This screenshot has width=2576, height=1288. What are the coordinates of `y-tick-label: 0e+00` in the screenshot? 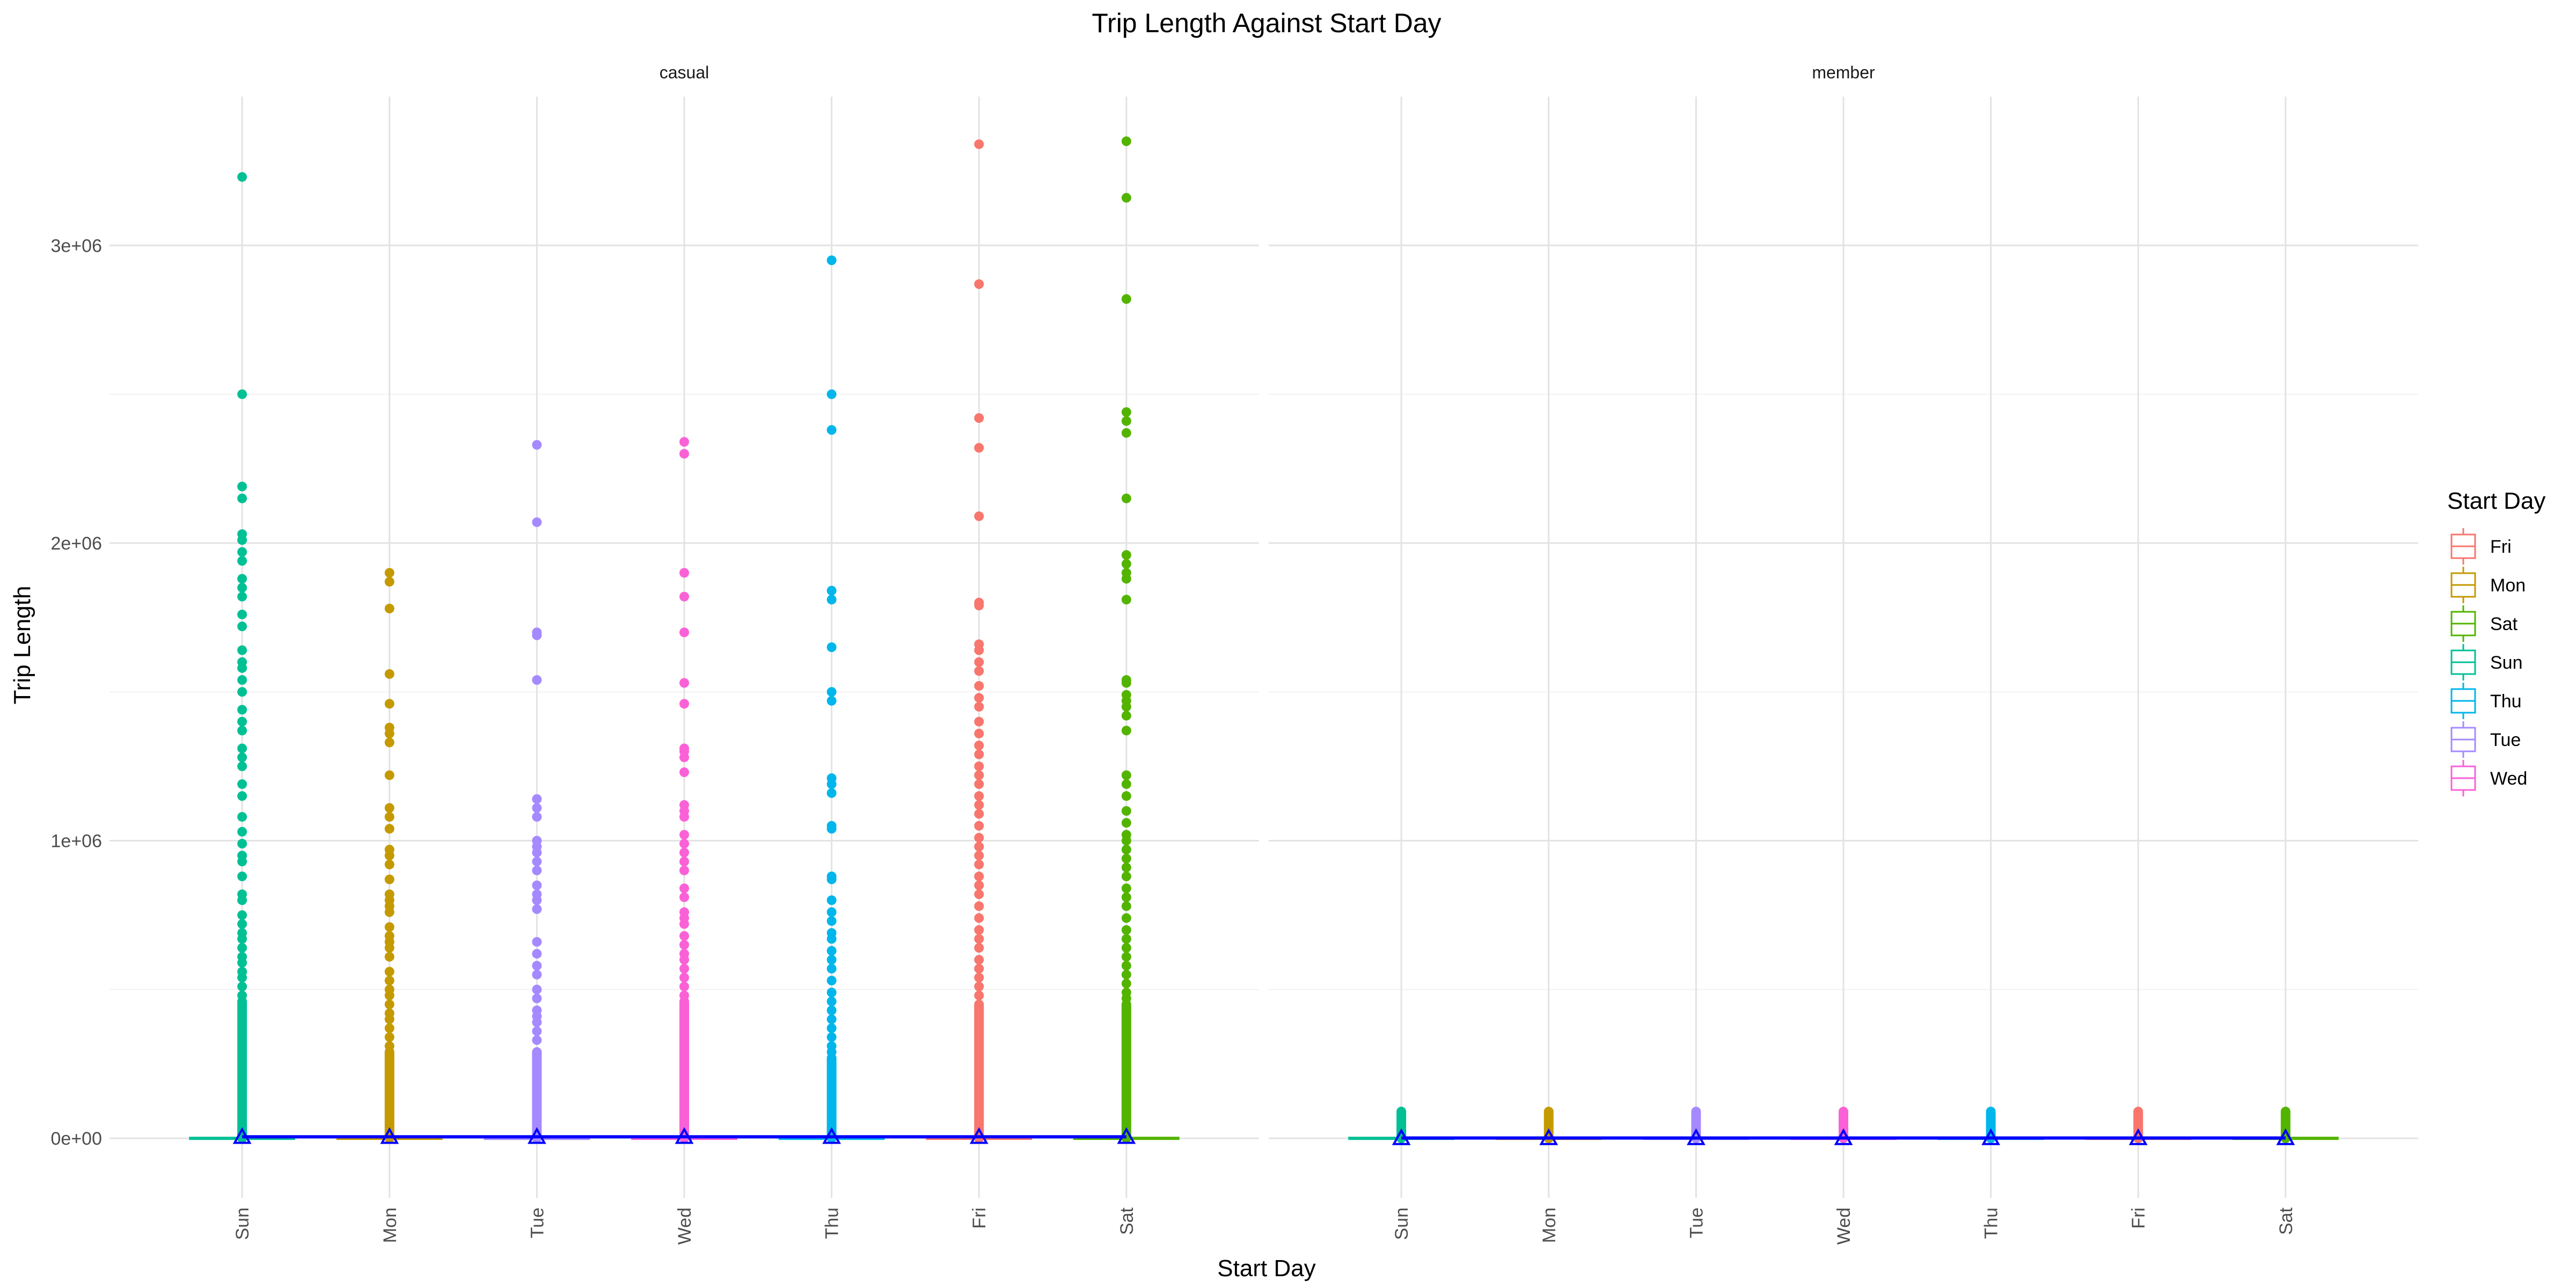 It's located at (77, 1139).